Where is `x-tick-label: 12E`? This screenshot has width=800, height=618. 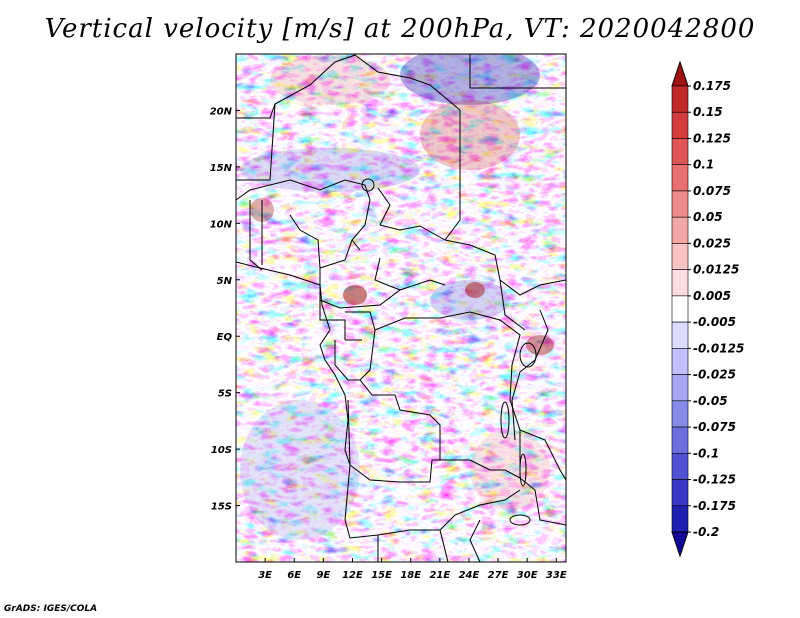
x-tick-label: 12E is located at coordinates (352, 575).